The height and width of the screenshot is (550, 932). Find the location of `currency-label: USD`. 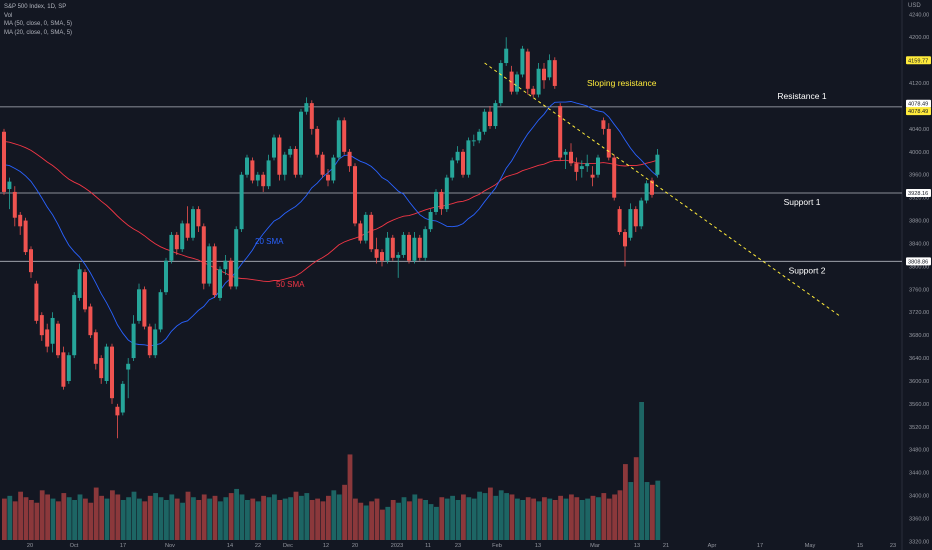

currency-label: USD is located at coordinates (914, 6).